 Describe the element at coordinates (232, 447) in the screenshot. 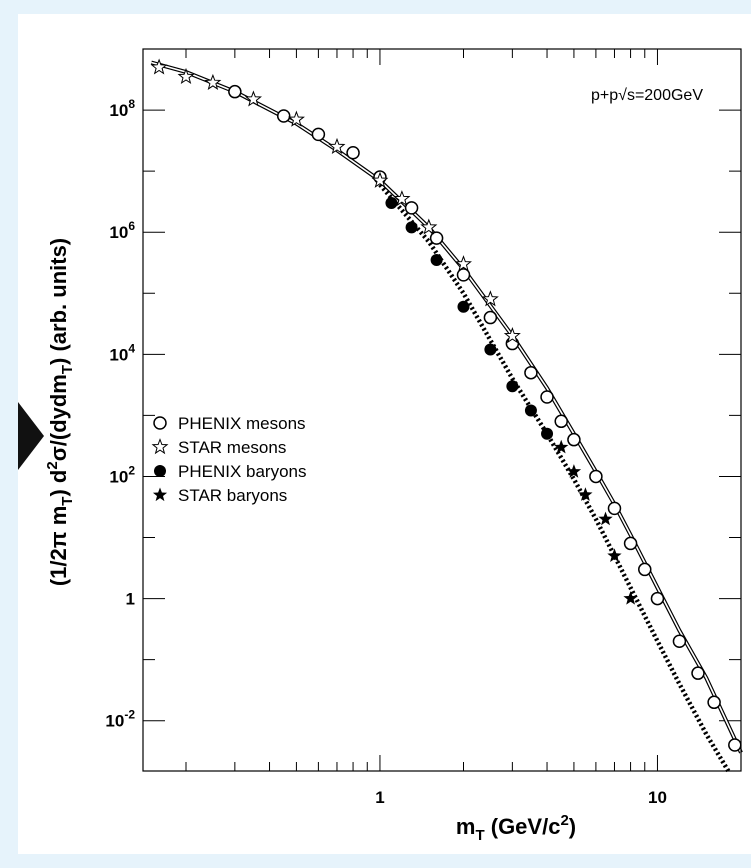

I see `legend-label: STAR mesons` at that location.